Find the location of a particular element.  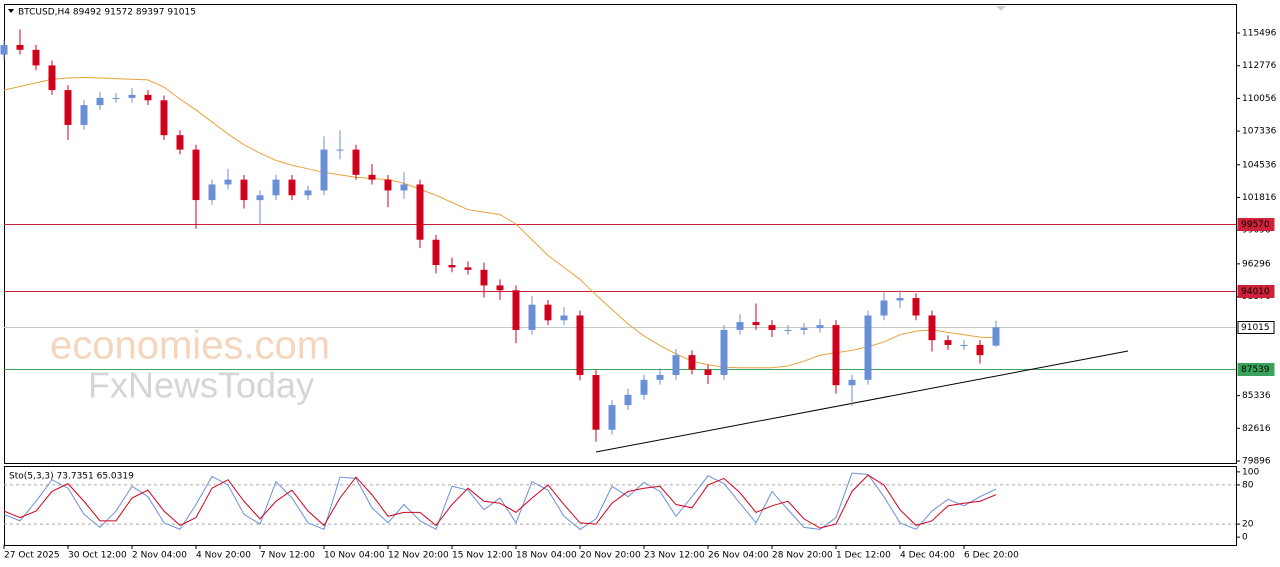

y-tick-label: 0 is located at coordinates (1245, 538).